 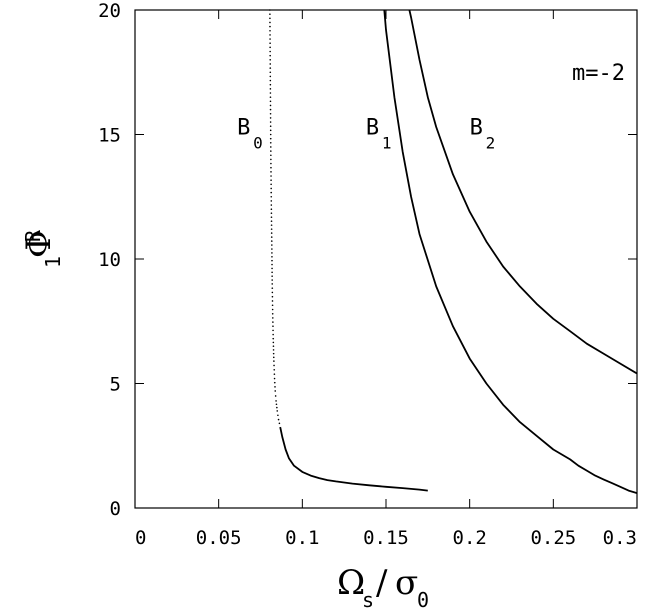 I want to click on y-tick-labels: 0 5 10 15 20, so click(x=109, y=260).